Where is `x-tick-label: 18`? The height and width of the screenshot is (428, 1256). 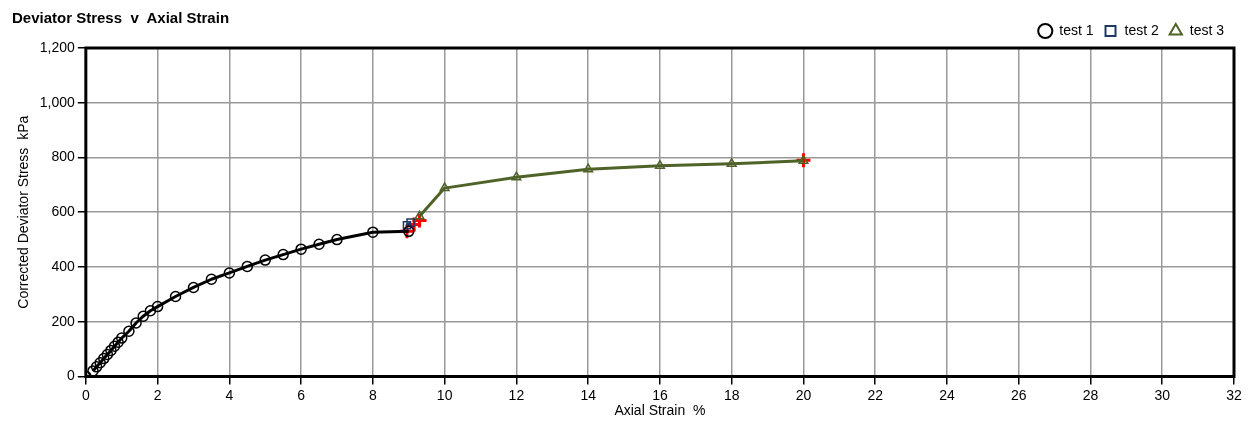 x-tick-label: 18 is located at coordinates (731, 394).